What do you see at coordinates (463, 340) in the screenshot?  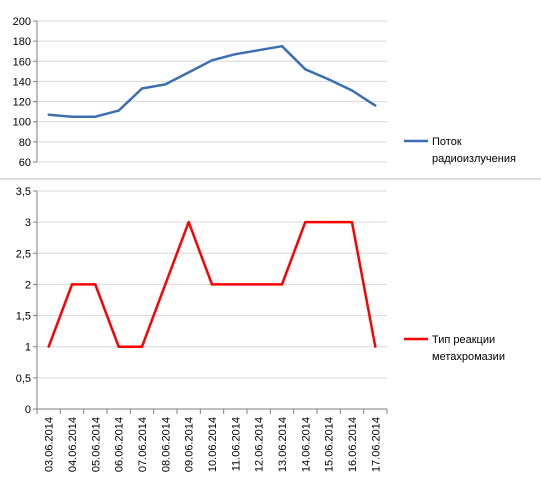 I see `legend-label: Тип реакции` at bounding box center [463, 340].